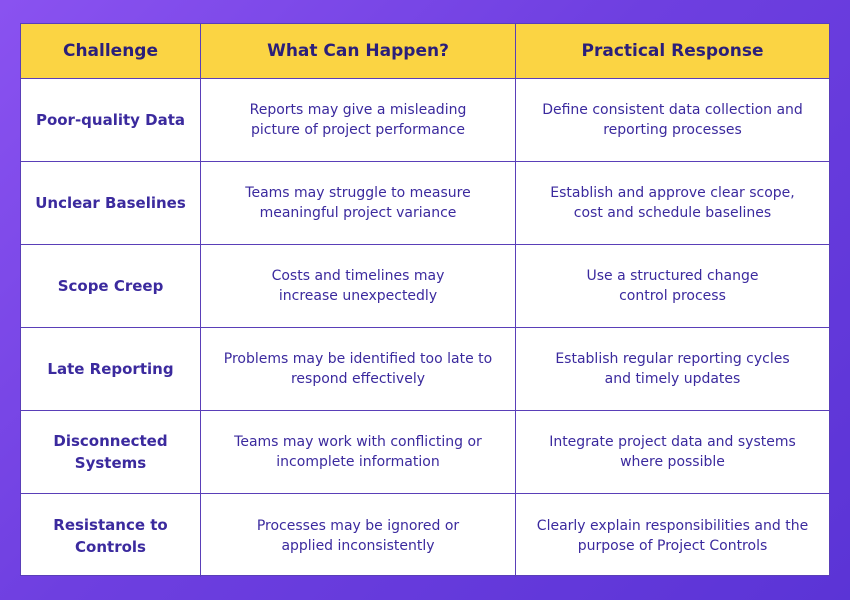 This screenshot has height=600, width=850. I want to click on challenge-cell: Scope Creep, so click(111, 286).